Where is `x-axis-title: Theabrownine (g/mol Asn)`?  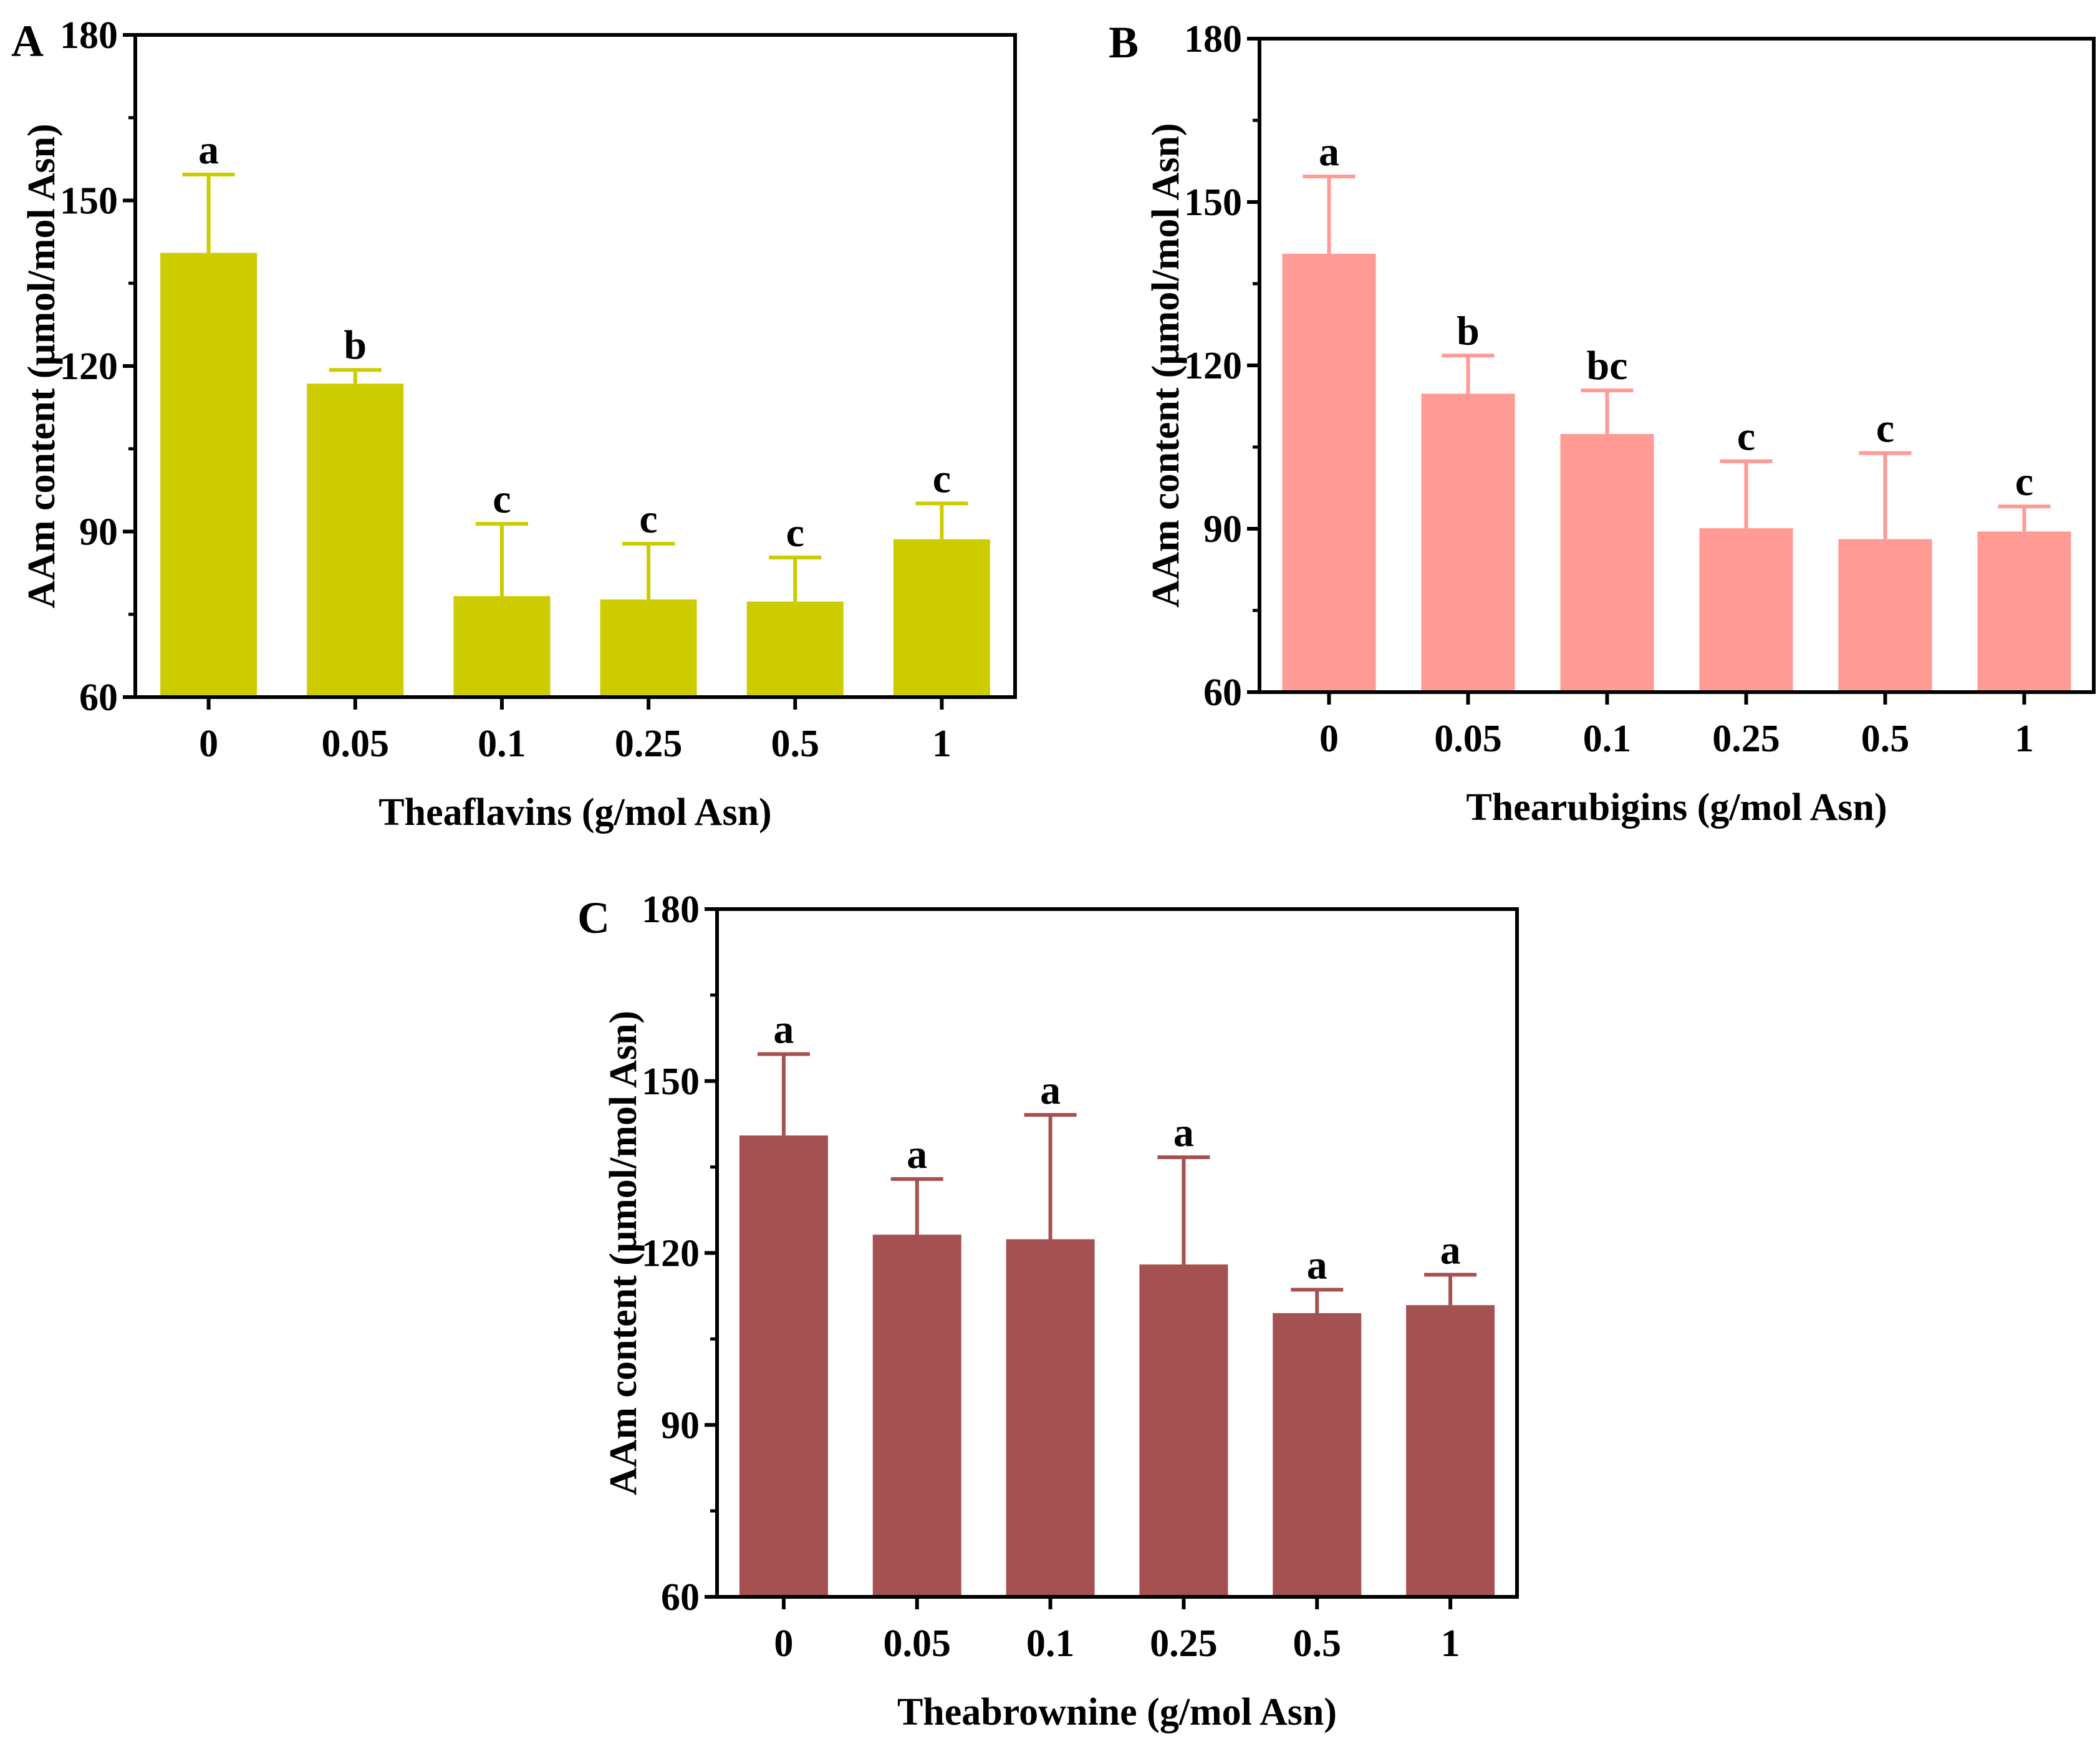
x-axis-title: Theabrownine (g/mol Asn) is located at coordinates (1117, 1712).